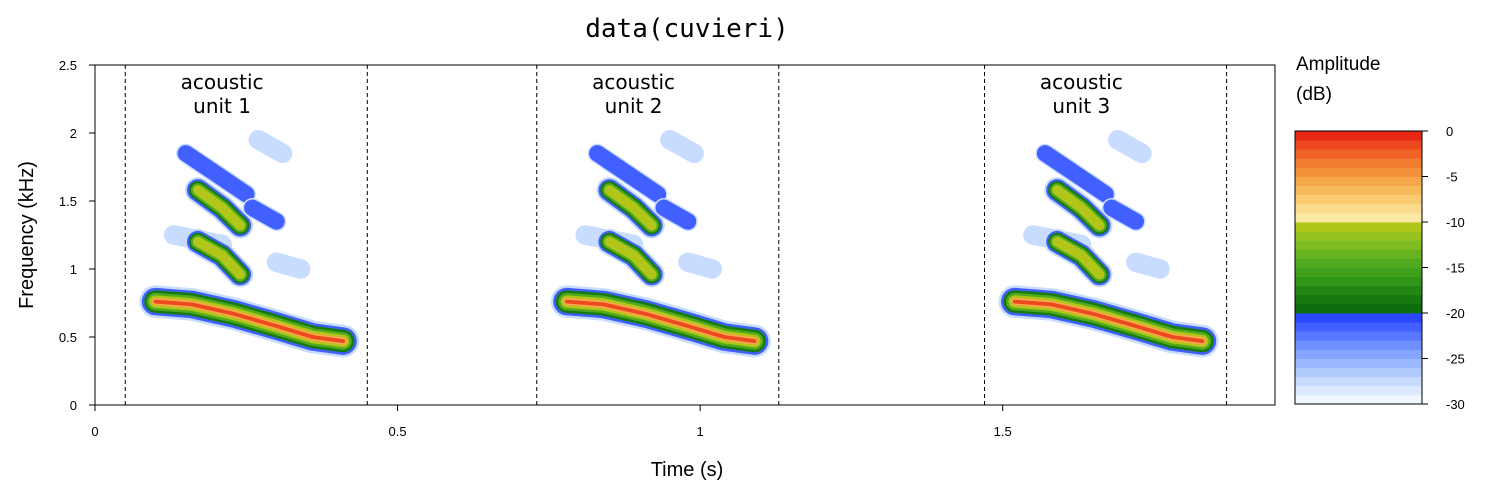 The height and width of the screenshot is (500, 1505). Describe the element at coordinates (1452, 177) in the screenshot. I see `colorbar-tick-label: -5` at that location.